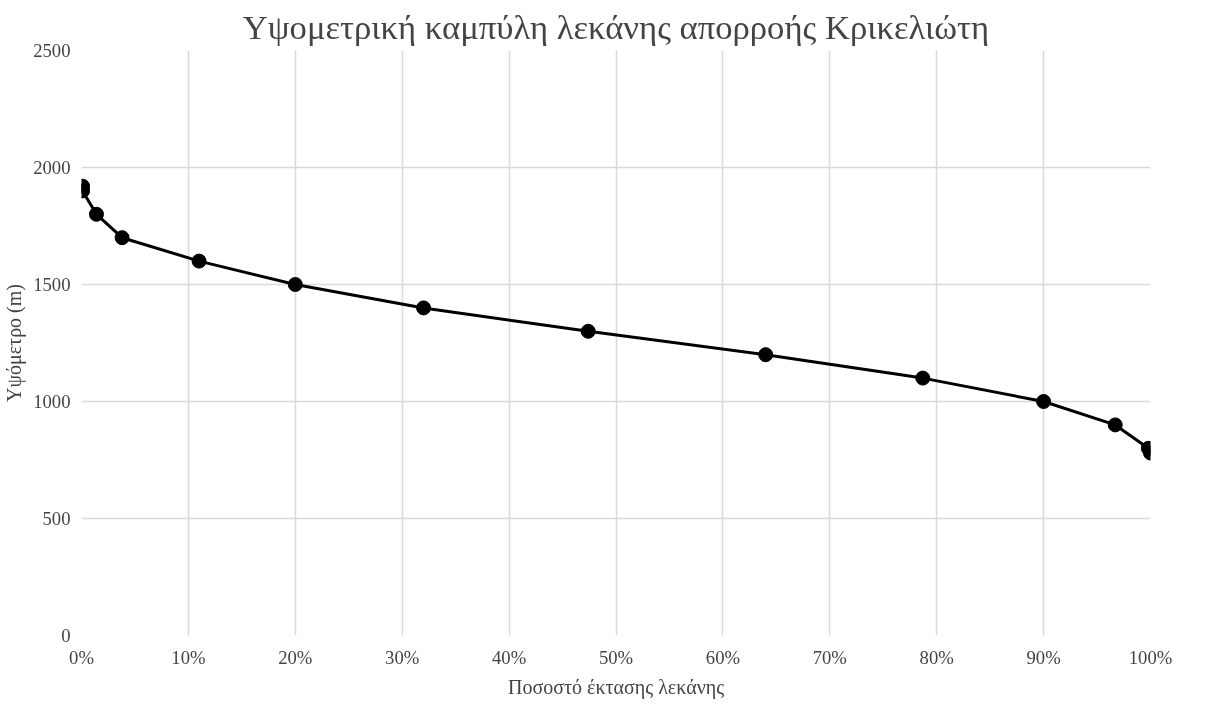  What do you see at coordinates (616, 26) in the screenshot?
I see `chart-title: Υψομετρική καμπύλη λεκάνης απορροής Κρικελιώτη` at bounding box center [616, 26].